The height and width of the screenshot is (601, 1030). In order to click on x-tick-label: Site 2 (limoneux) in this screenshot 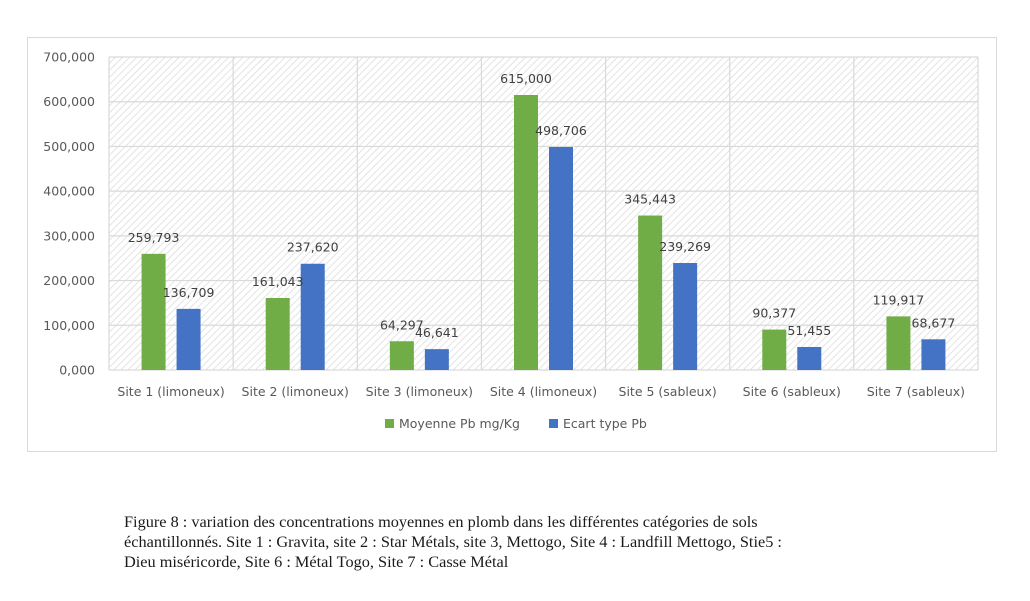, I will do `click(295, 391)`.